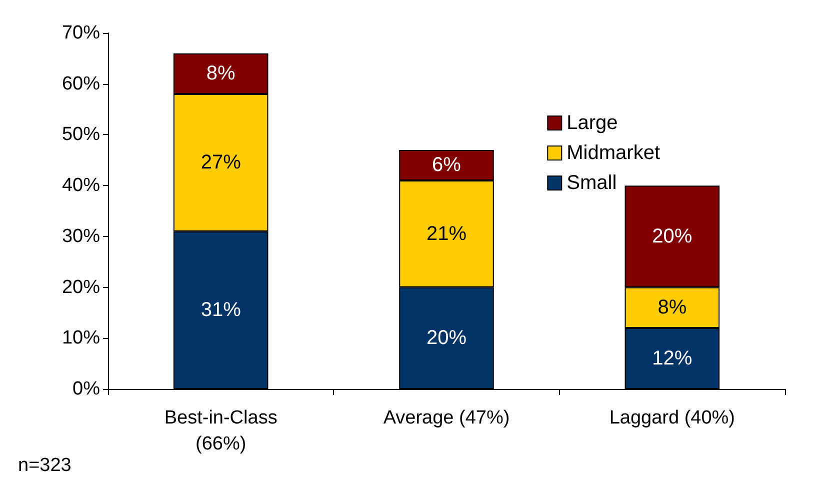 This screenshot has height=489, width=823. I want to click on legend-label: Small, so click(591, 183).